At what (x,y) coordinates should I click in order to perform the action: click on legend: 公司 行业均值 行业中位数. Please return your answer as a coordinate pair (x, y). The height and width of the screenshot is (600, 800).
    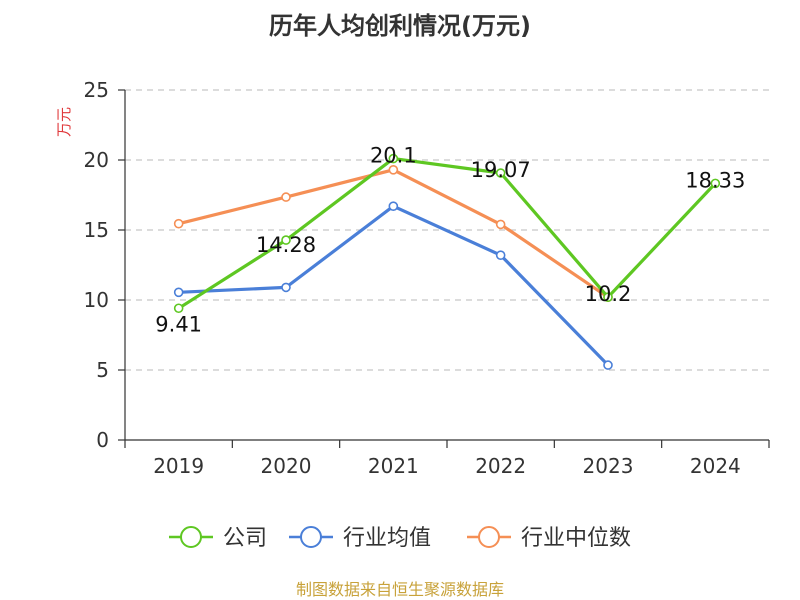
    Looking at the image, I should click on (400, 538).